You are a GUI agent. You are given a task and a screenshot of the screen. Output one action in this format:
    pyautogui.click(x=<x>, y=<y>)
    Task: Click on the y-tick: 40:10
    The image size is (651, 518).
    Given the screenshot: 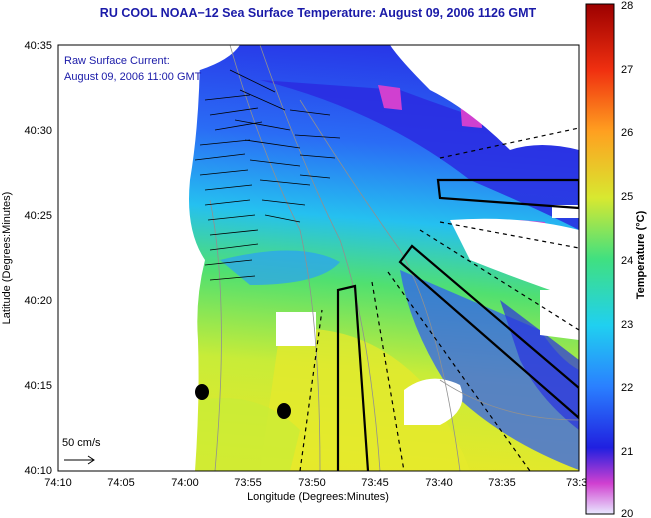 What is the action you would take?
    pyautogui.click(x=38, y=471)
    